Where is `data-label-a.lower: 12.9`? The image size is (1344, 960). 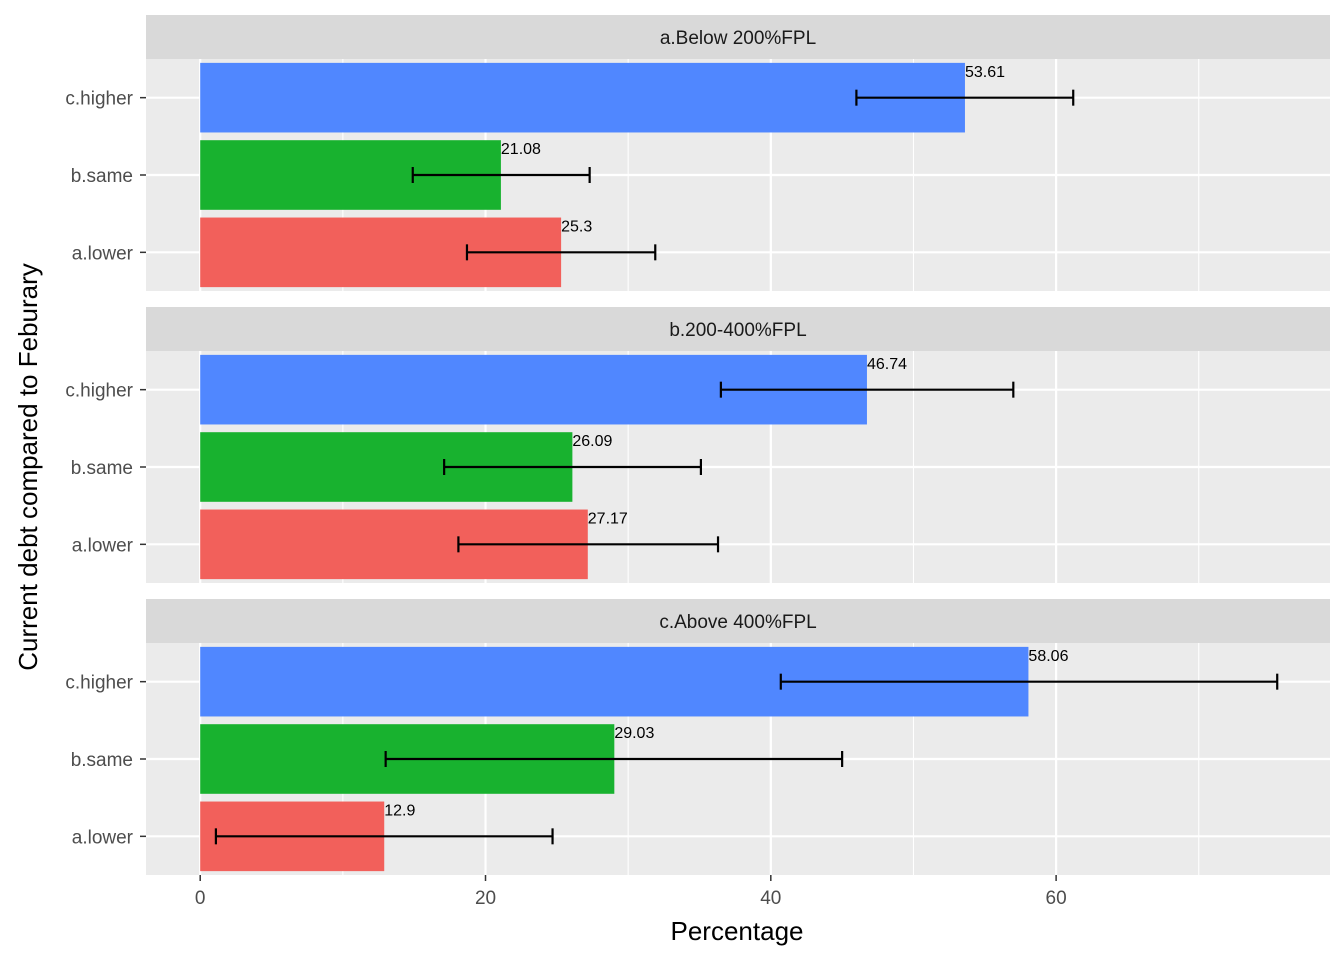
data-label-a.lower: 12.9 is located at coordinates (399, 811).